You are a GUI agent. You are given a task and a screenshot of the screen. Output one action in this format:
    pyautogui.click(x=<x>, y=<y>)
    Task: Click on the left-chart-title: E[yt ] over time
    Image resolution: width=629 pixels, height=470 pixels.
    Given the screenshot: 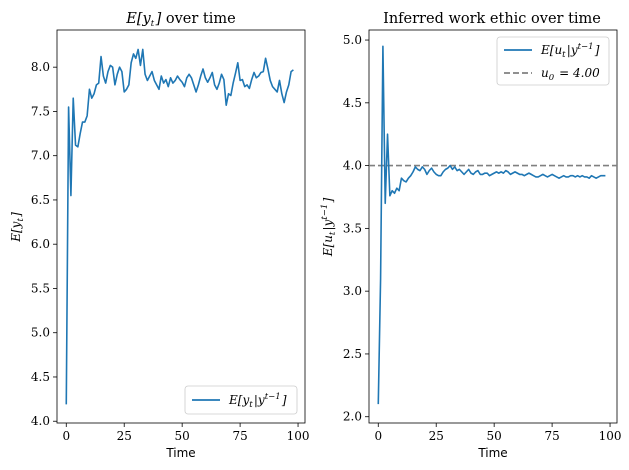 What is the action you would take?
    pyautogui.click(x=180, y=20)
    